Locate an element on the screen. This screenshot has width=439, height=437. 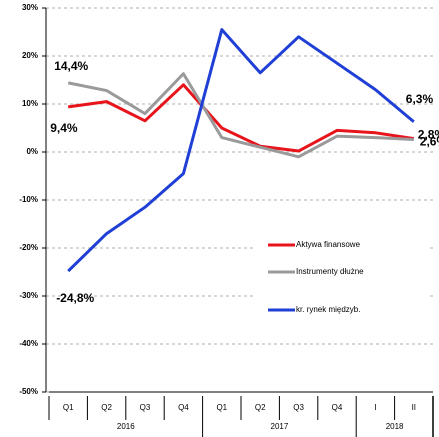
data-label: 6,3% is located at coordinates (420, 99).